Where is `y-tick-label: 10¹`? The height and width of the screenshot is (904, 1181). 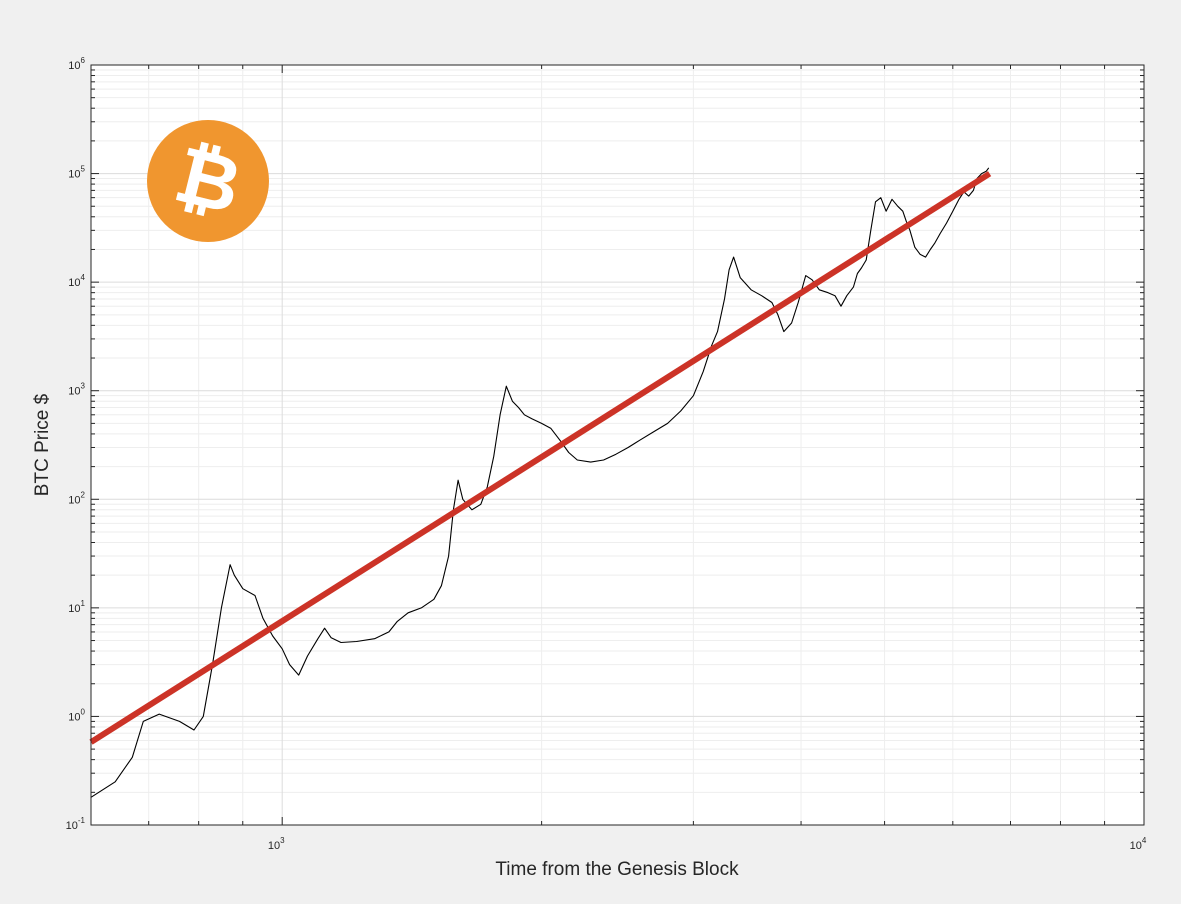
y-tick-label: 10¹ is located at coordinates (76, 607).